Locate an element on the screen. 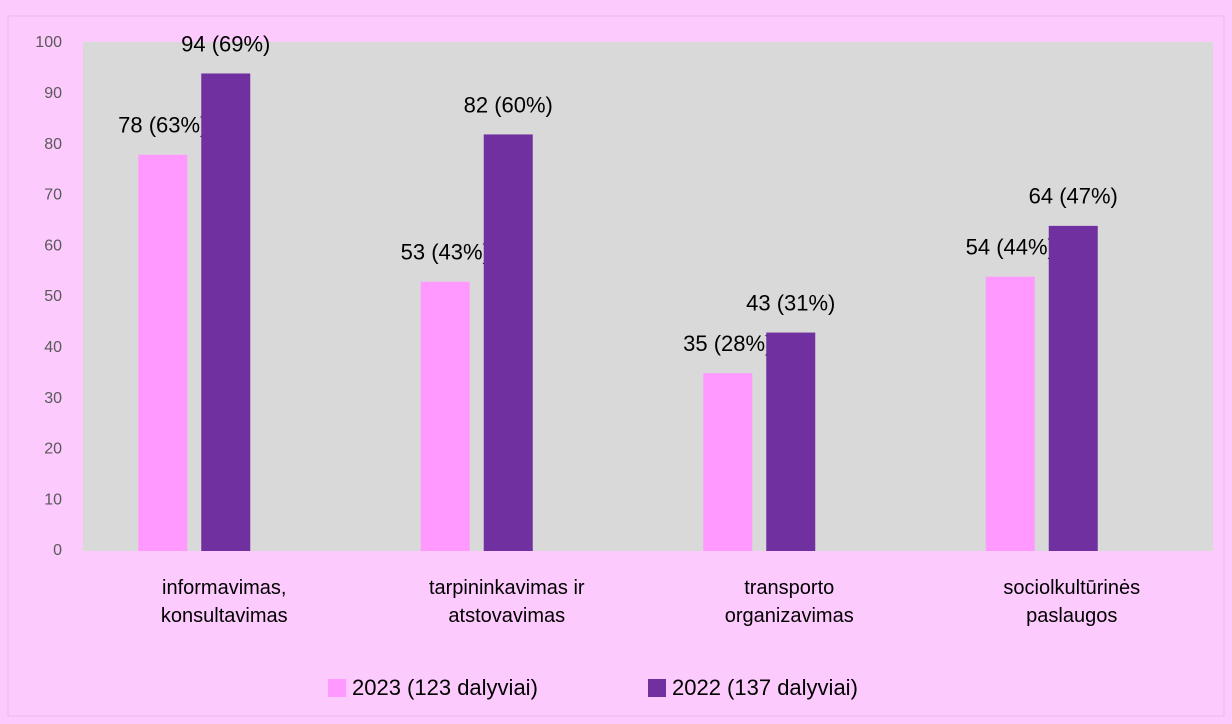  y-tick-label: 70 is located at coordinates (53, 195).